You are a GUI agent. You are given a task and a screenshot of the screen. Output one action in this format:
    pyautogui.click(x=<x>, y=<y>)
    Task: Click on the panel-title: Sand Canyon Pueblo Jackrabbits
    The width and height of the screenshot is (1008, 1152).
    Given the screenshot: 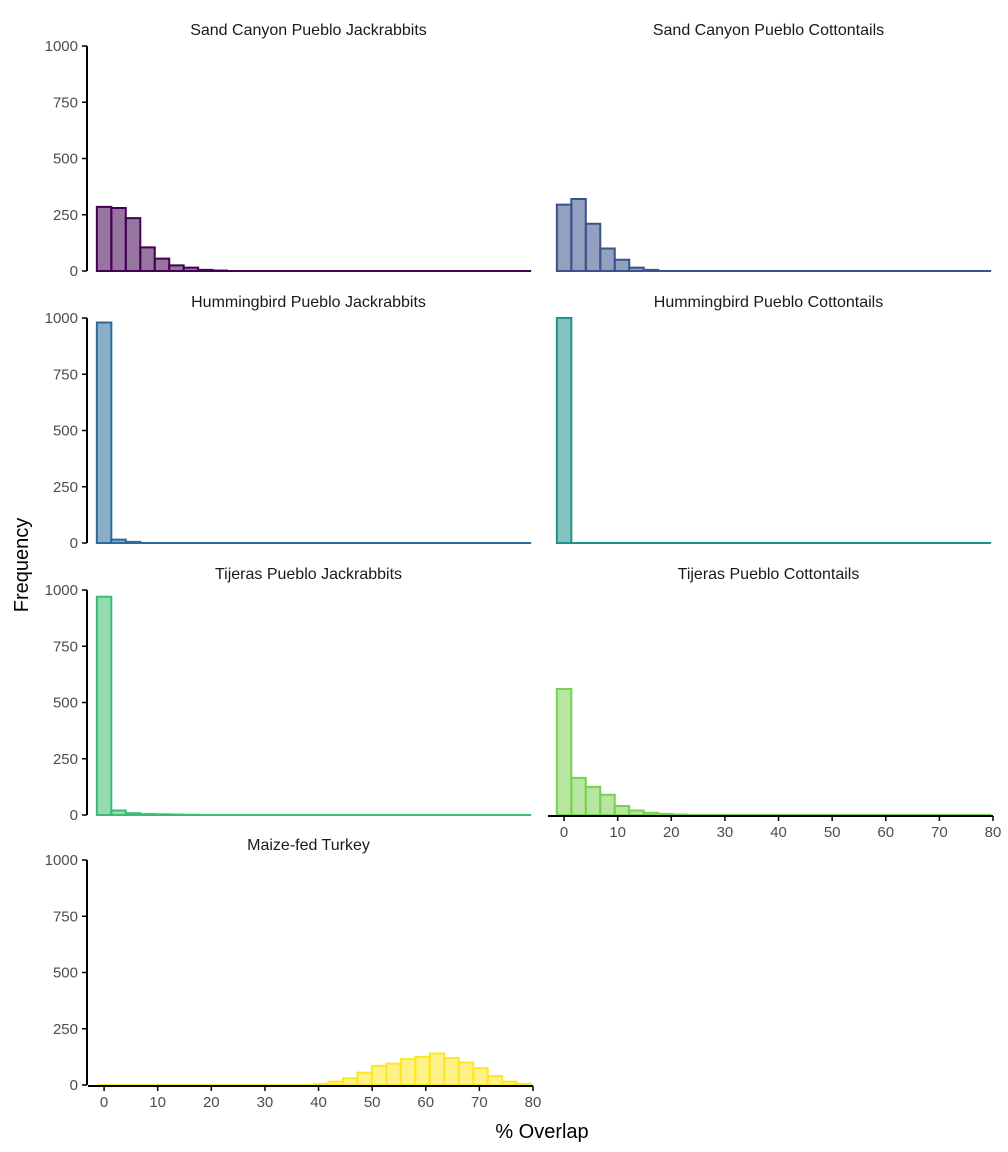 What is the action you would take?
    pyautogui.click(x=308, y=30)
    